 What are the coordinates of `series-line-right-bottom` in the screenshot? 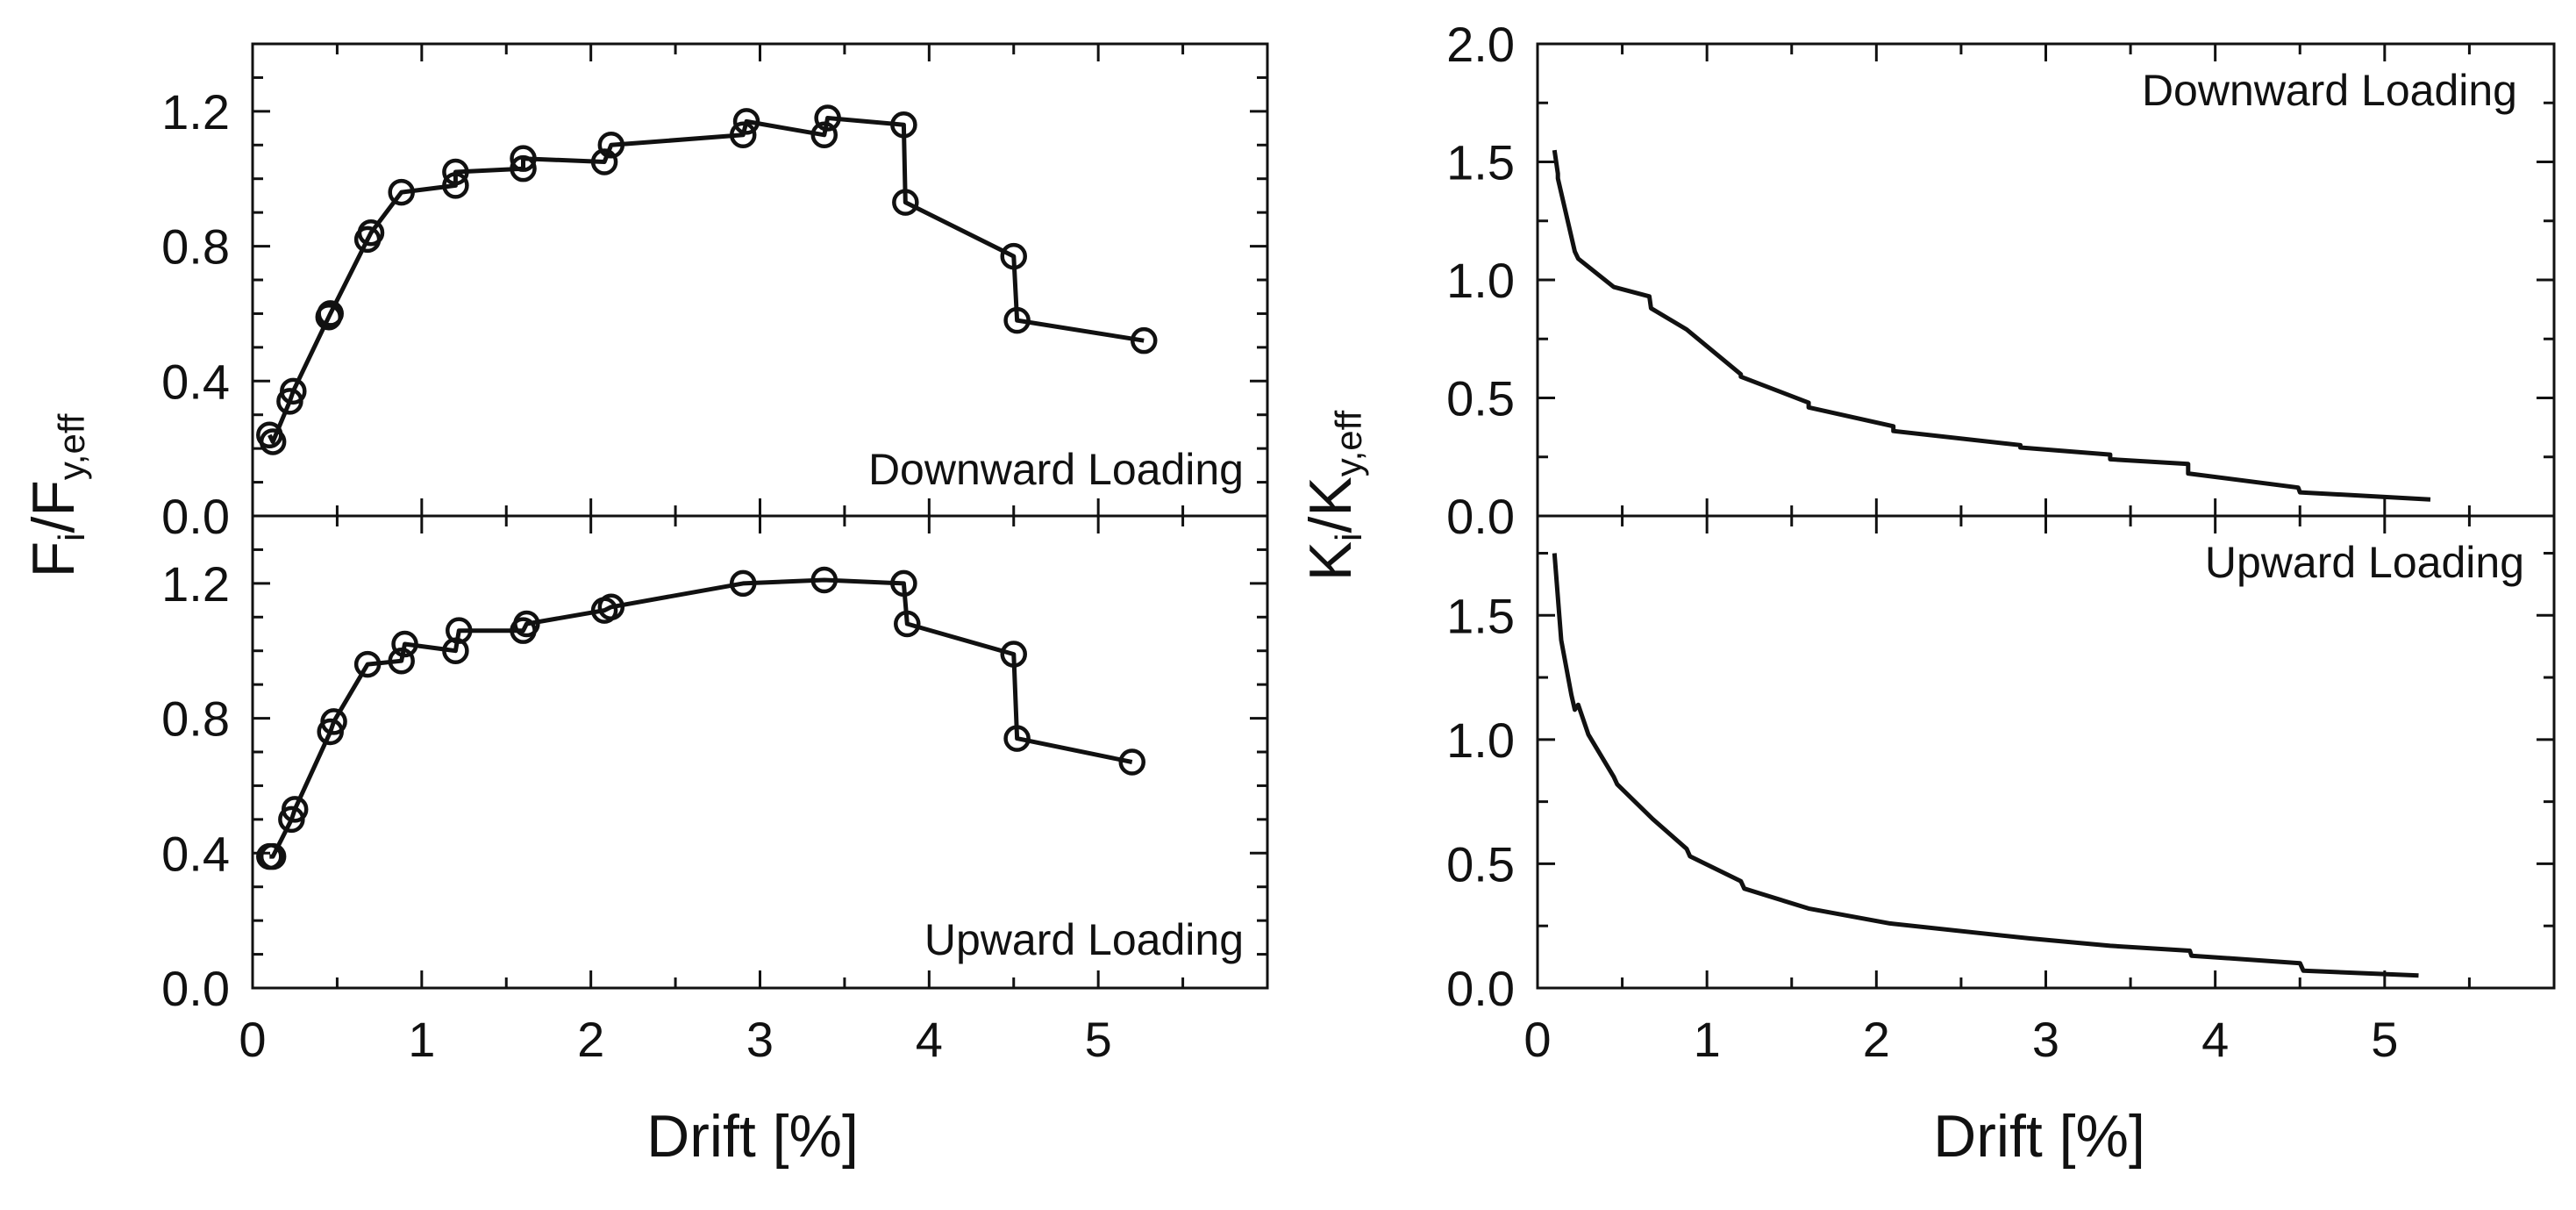 It's located at (1986, 765).